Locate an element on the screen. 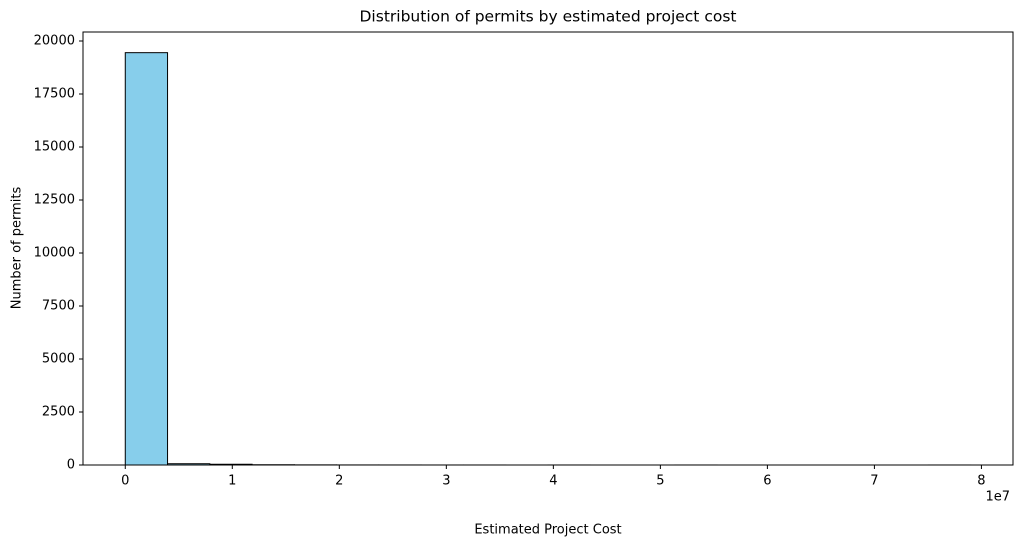 The height and width of the screenshot is (547, 1023). y-tick-label: 17500 is located at coordinates (54, 94).